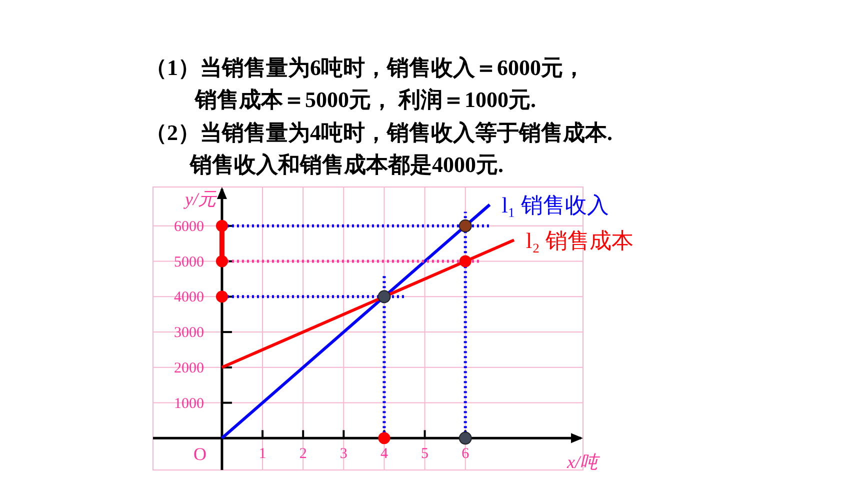 The height and width of the screenshot is (484, 860). Describe the element at coordinates (580, 241) in the screenshot. I see `series-label: l₂ 销售成本` at that location.